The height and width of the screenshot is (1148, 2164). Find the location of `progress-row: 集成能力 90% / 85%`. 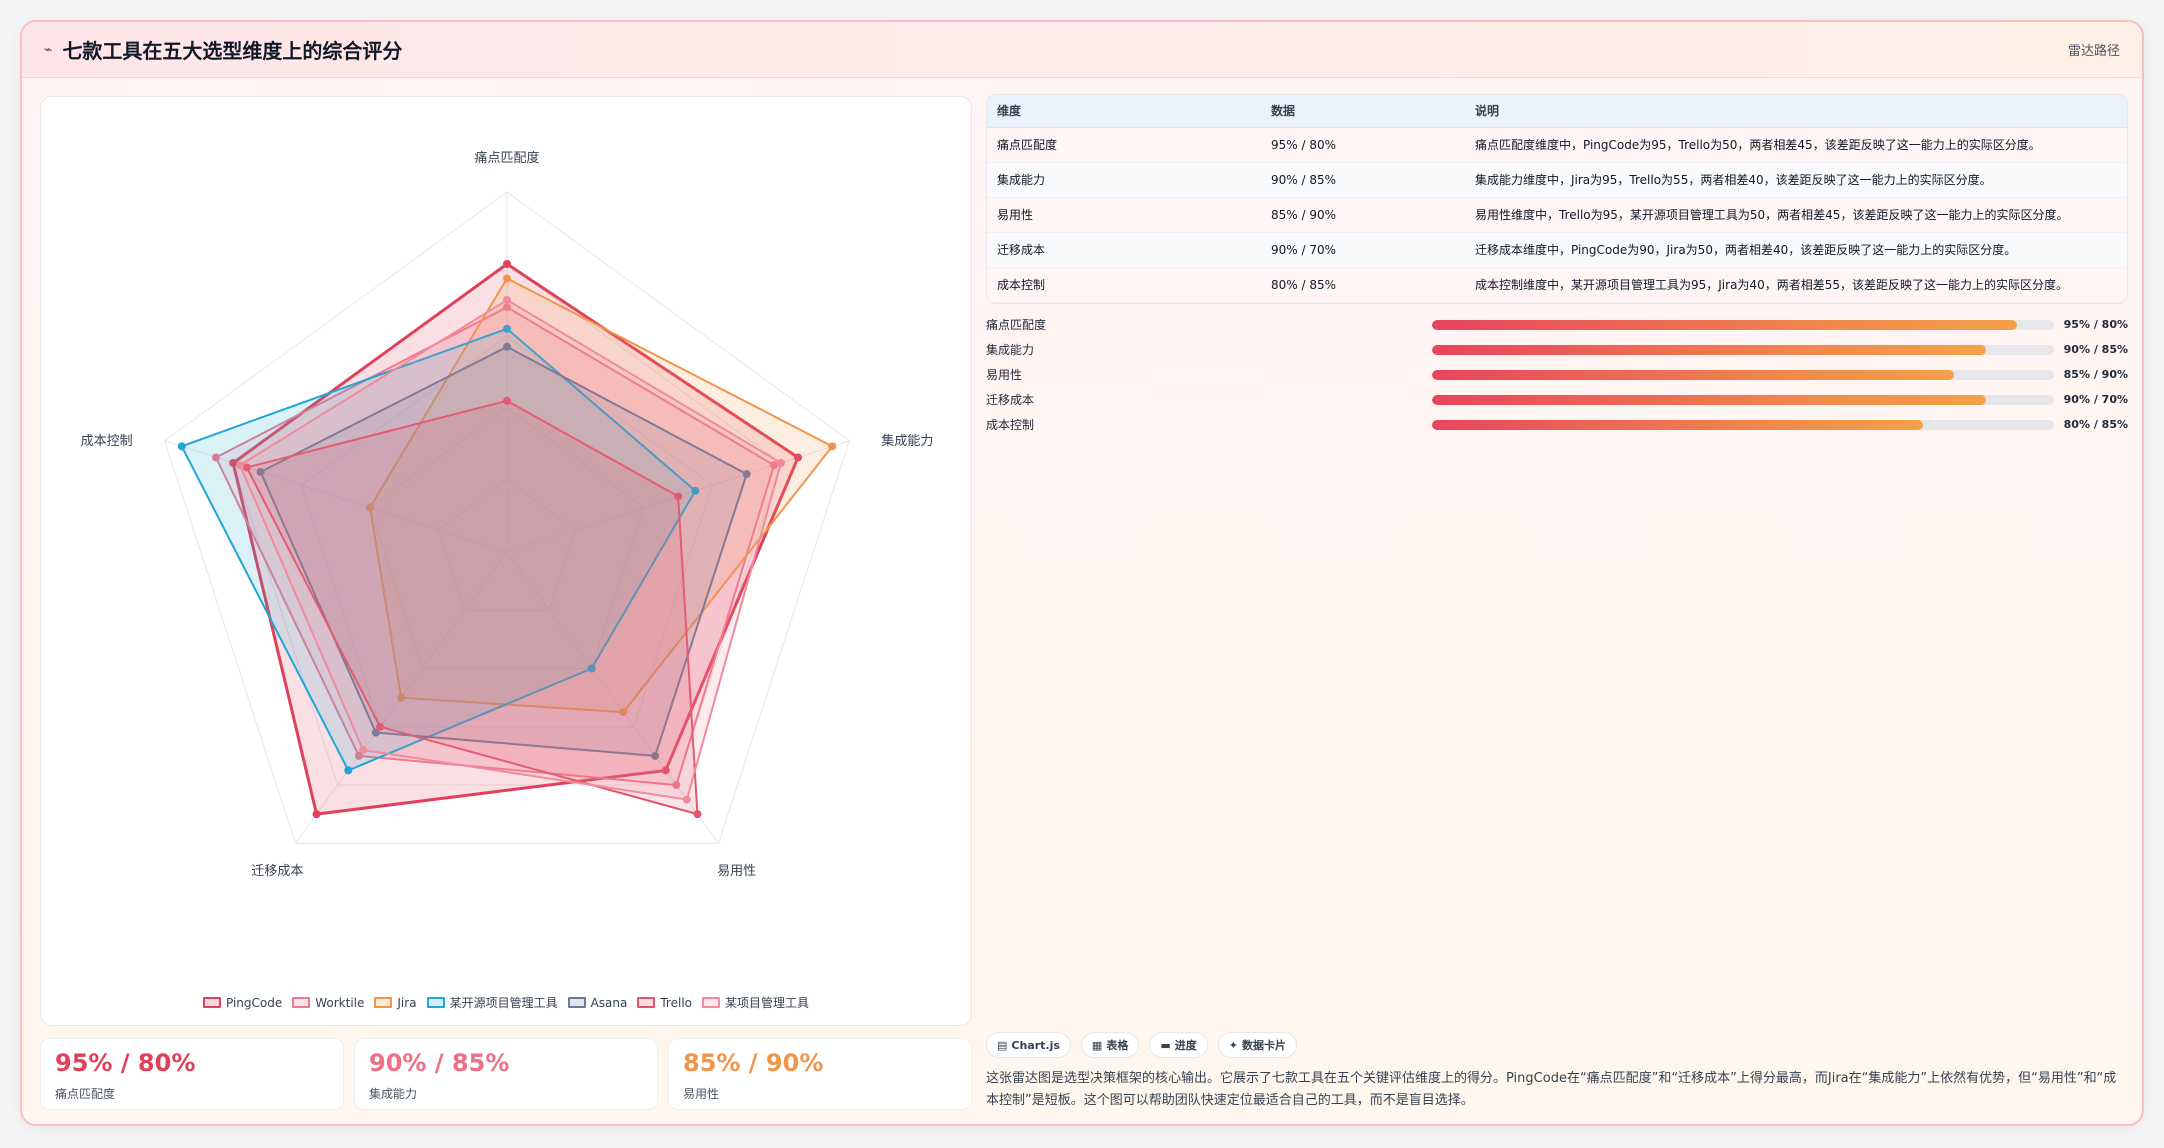

progress-row: 集成能力 90% / 85% is located at coordinates (1557, 349).